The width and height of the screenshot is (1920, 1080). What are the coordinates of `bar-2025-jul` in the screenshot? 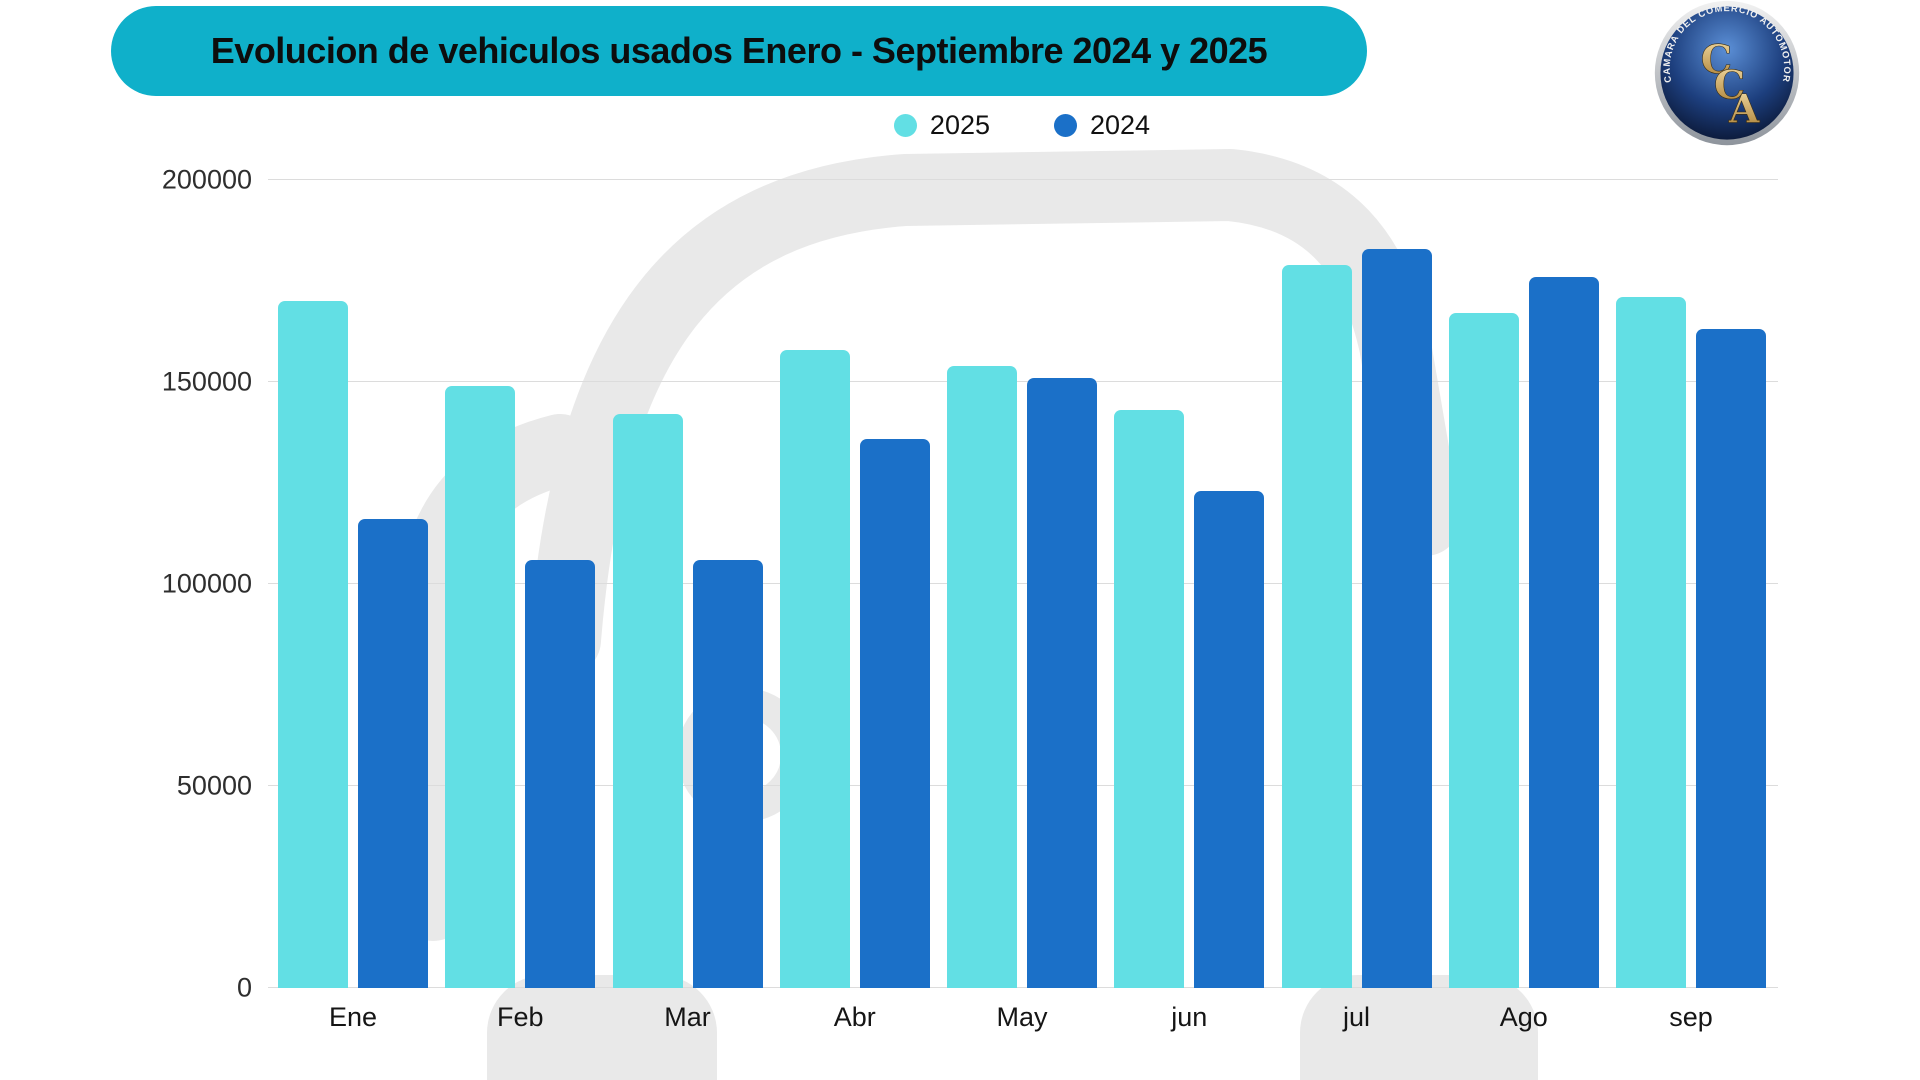 It's located at (1316, 626).